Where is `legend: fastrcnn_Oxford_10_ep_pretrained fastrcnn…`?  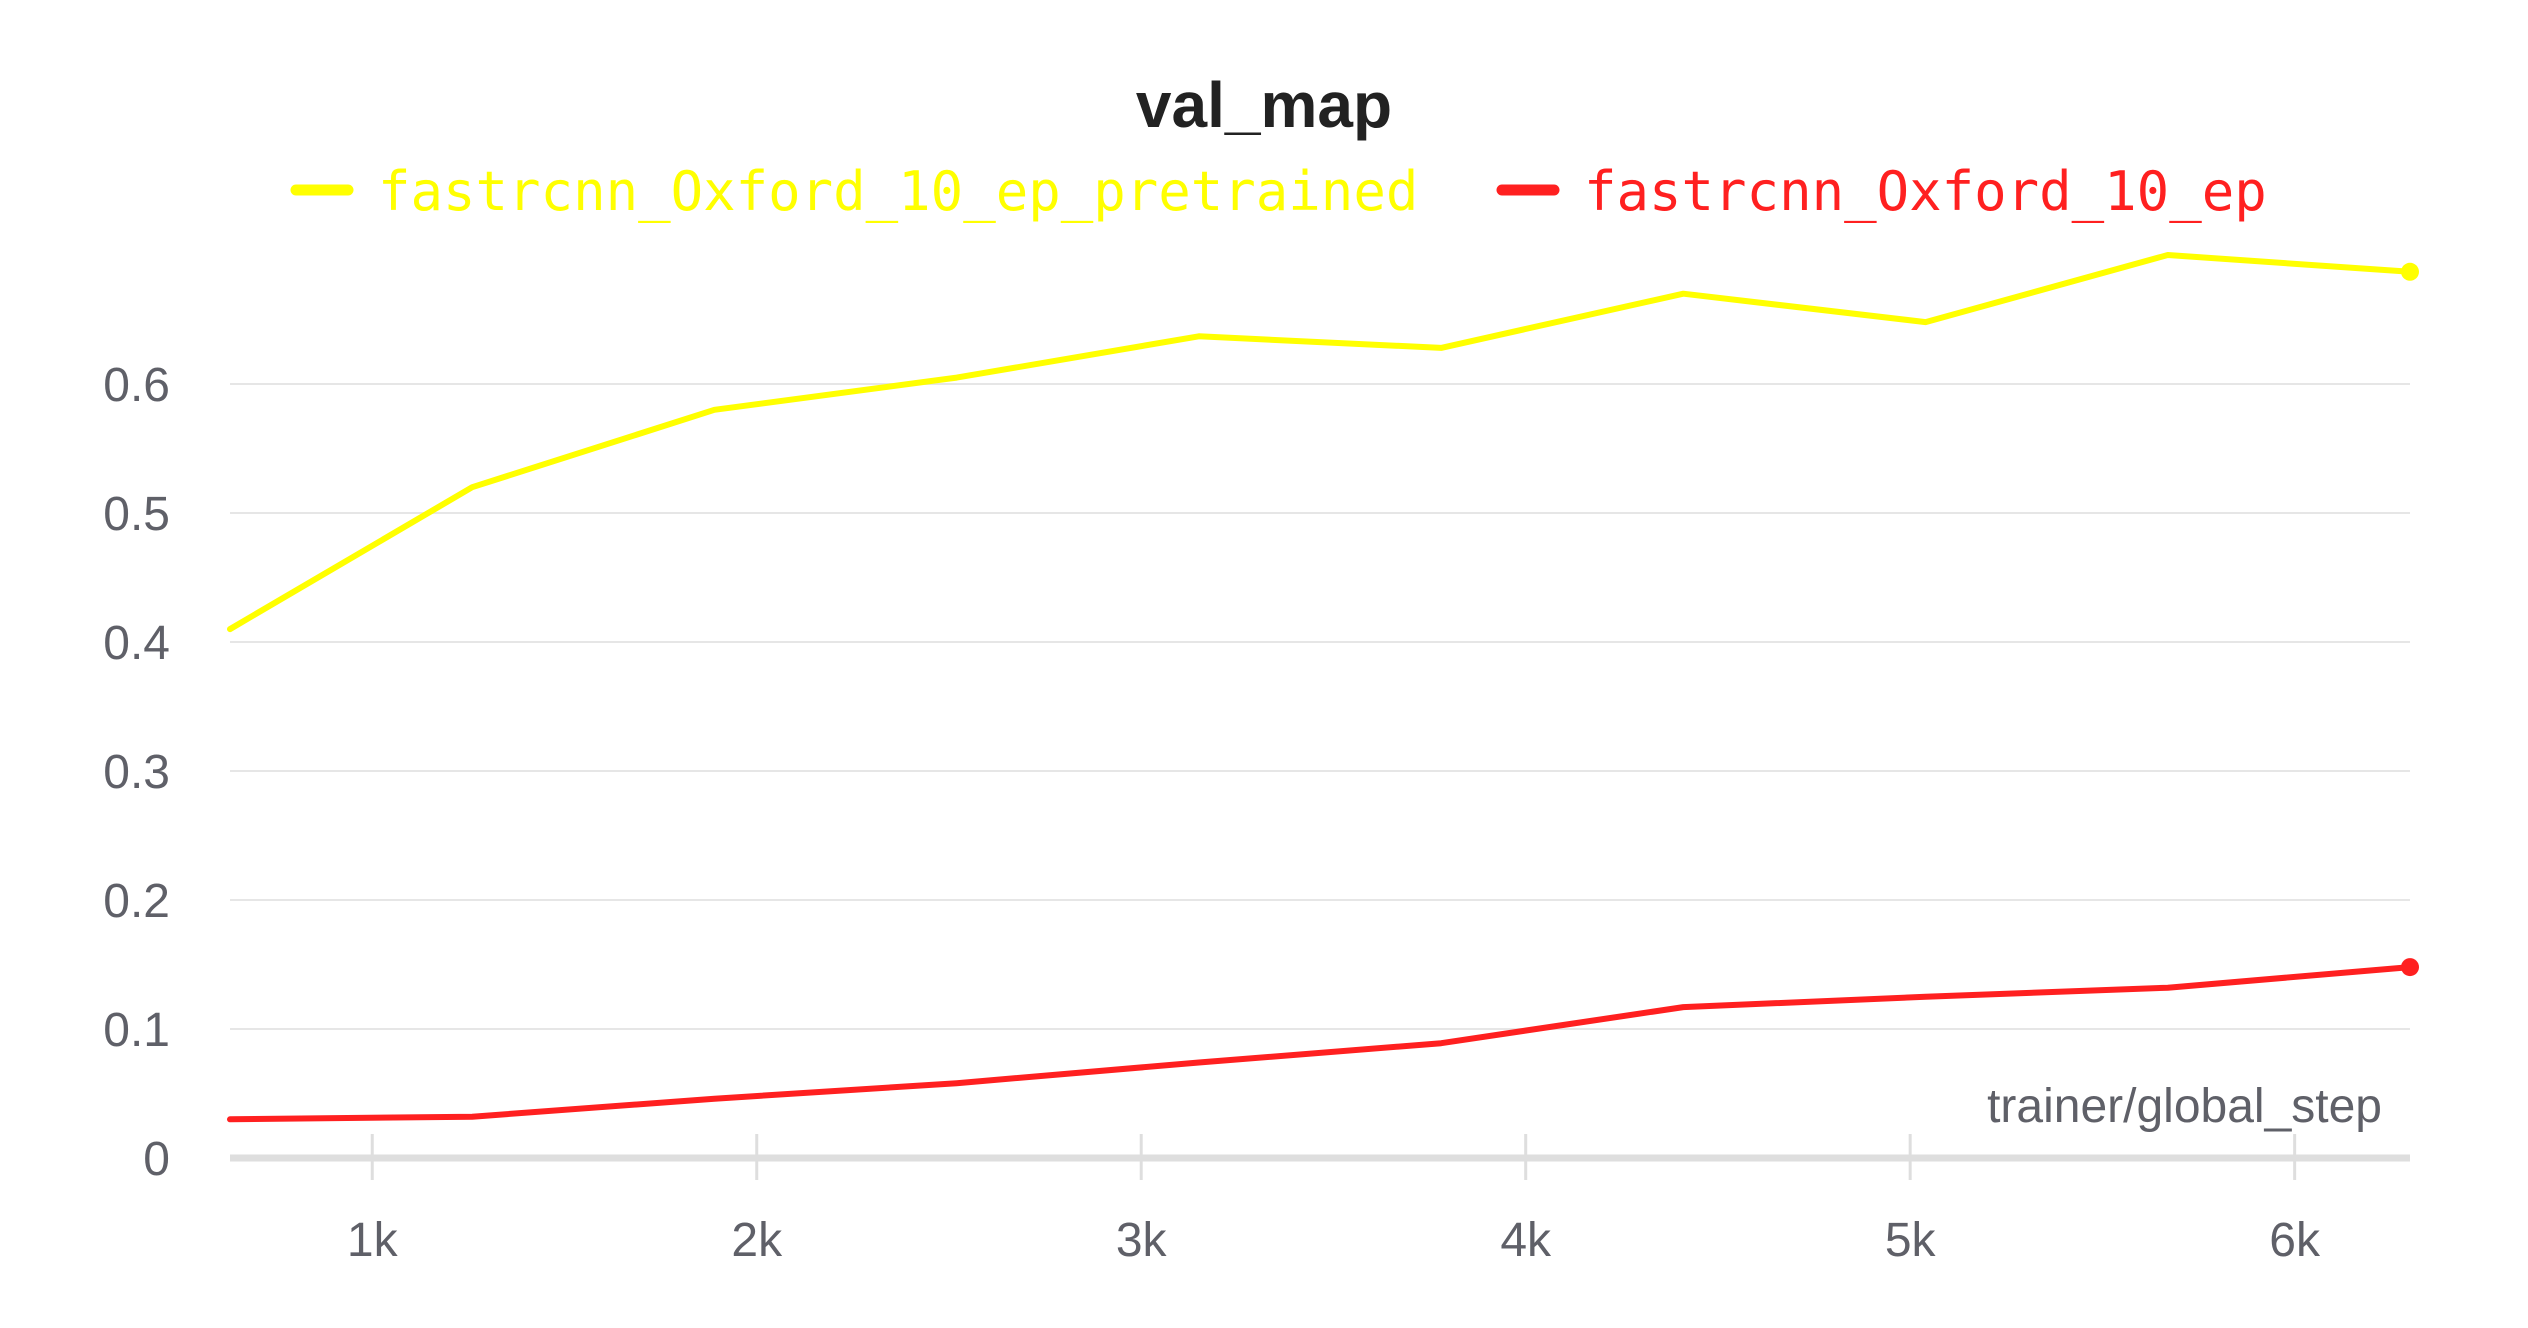
legend: fastrcnn_Oxford_10_ep_pretrained fastrcnn… is located at coordinates (1278, 191).